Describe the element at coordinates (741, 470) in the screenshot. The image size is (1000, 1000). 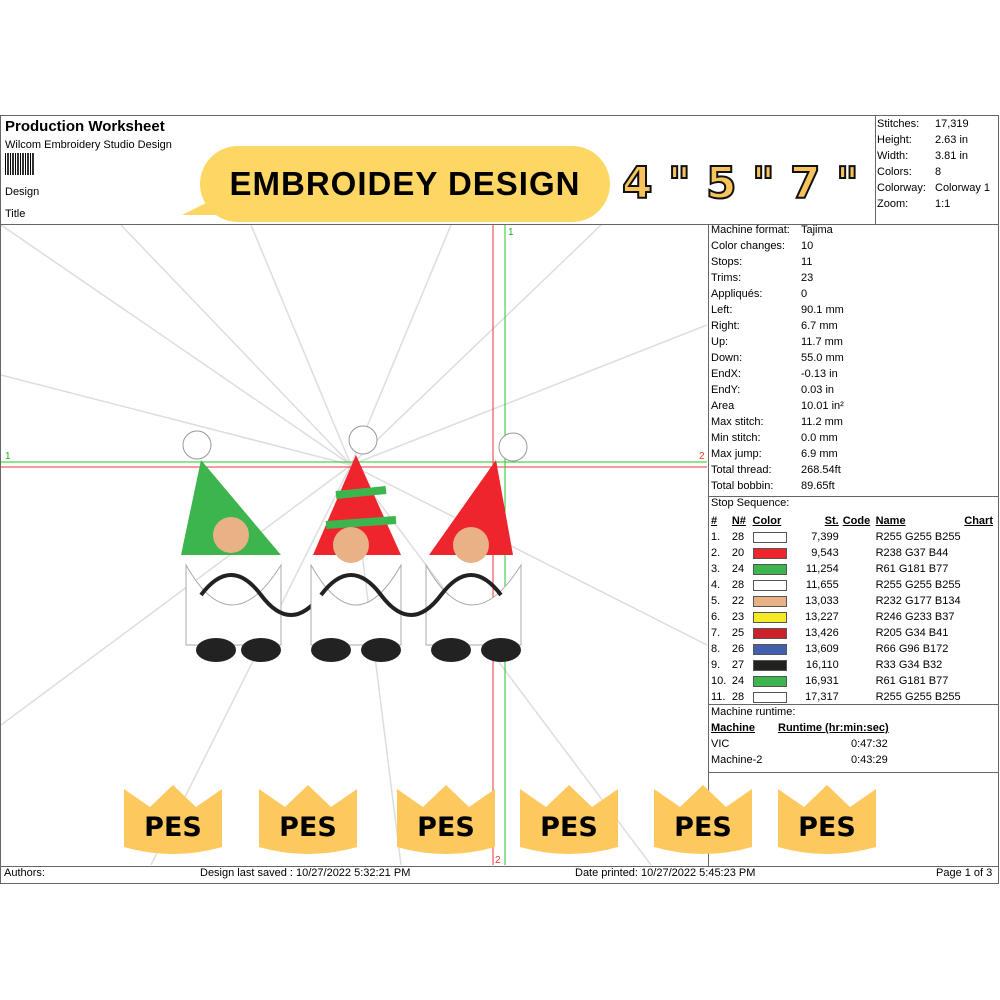
I see `detail-key: Total thread:` at that location.